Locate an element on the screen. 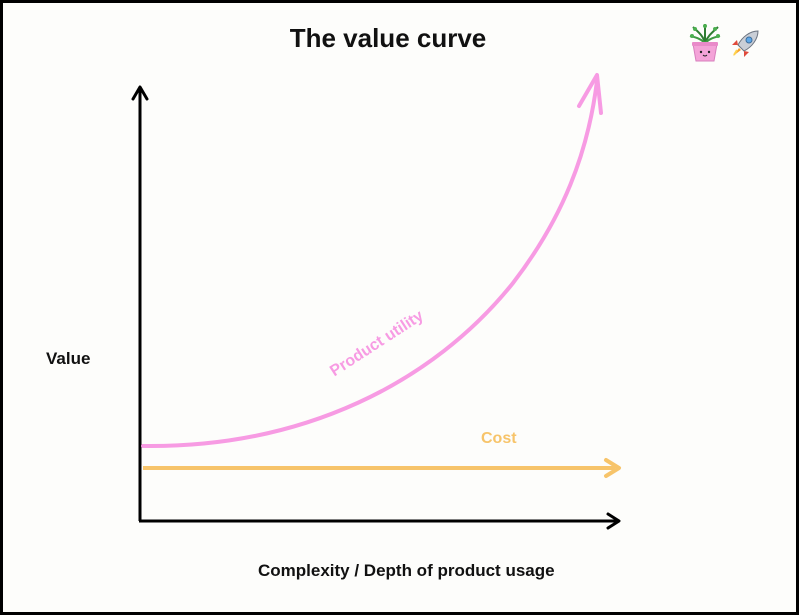 This screenshot has height=615, width=799. y-axis-label: Value is located at coordinates (68, 358).